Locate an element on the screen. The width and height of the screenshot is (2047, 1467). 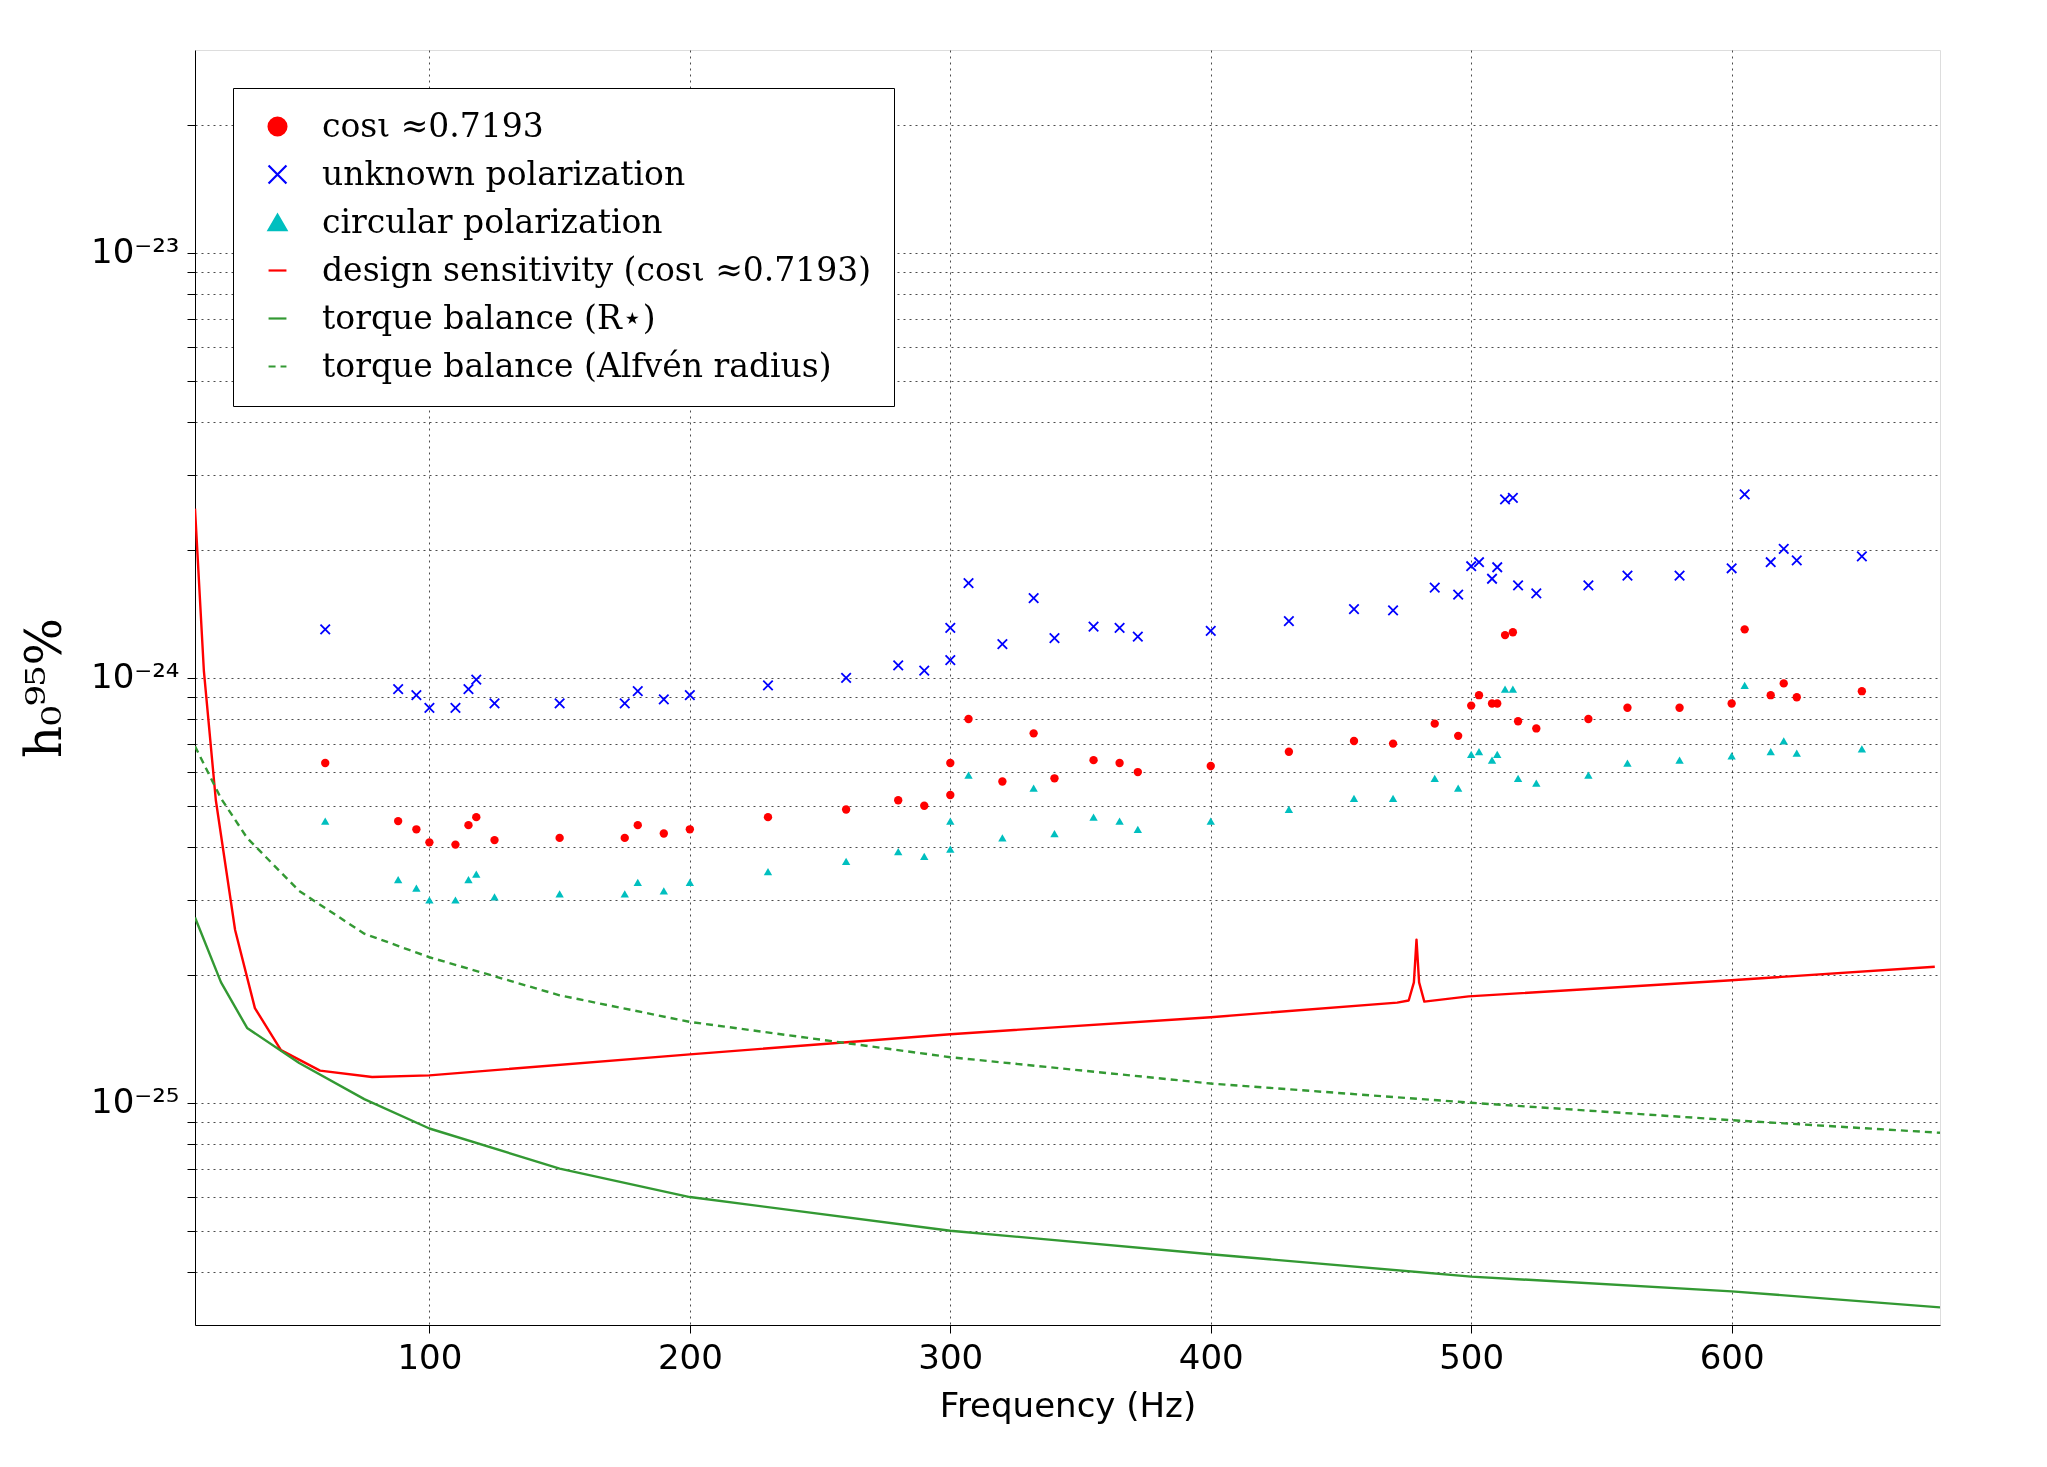
y-tick-label: 10⁻²⁴ is located at coordinates (135, 676).